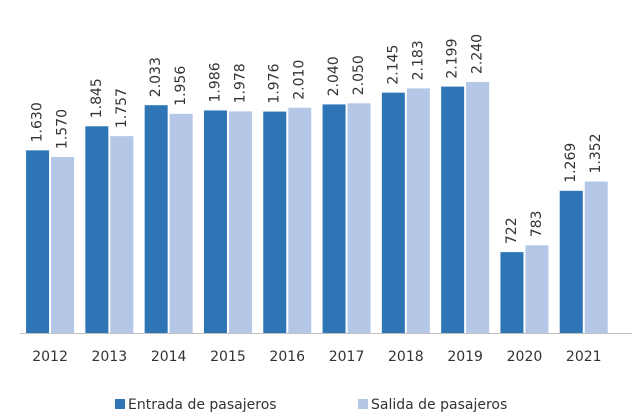 The image size is (643, 416). Describe the element at coordinates (571, 163) in the screenshot. I see `data-label: 1.269` at that location.